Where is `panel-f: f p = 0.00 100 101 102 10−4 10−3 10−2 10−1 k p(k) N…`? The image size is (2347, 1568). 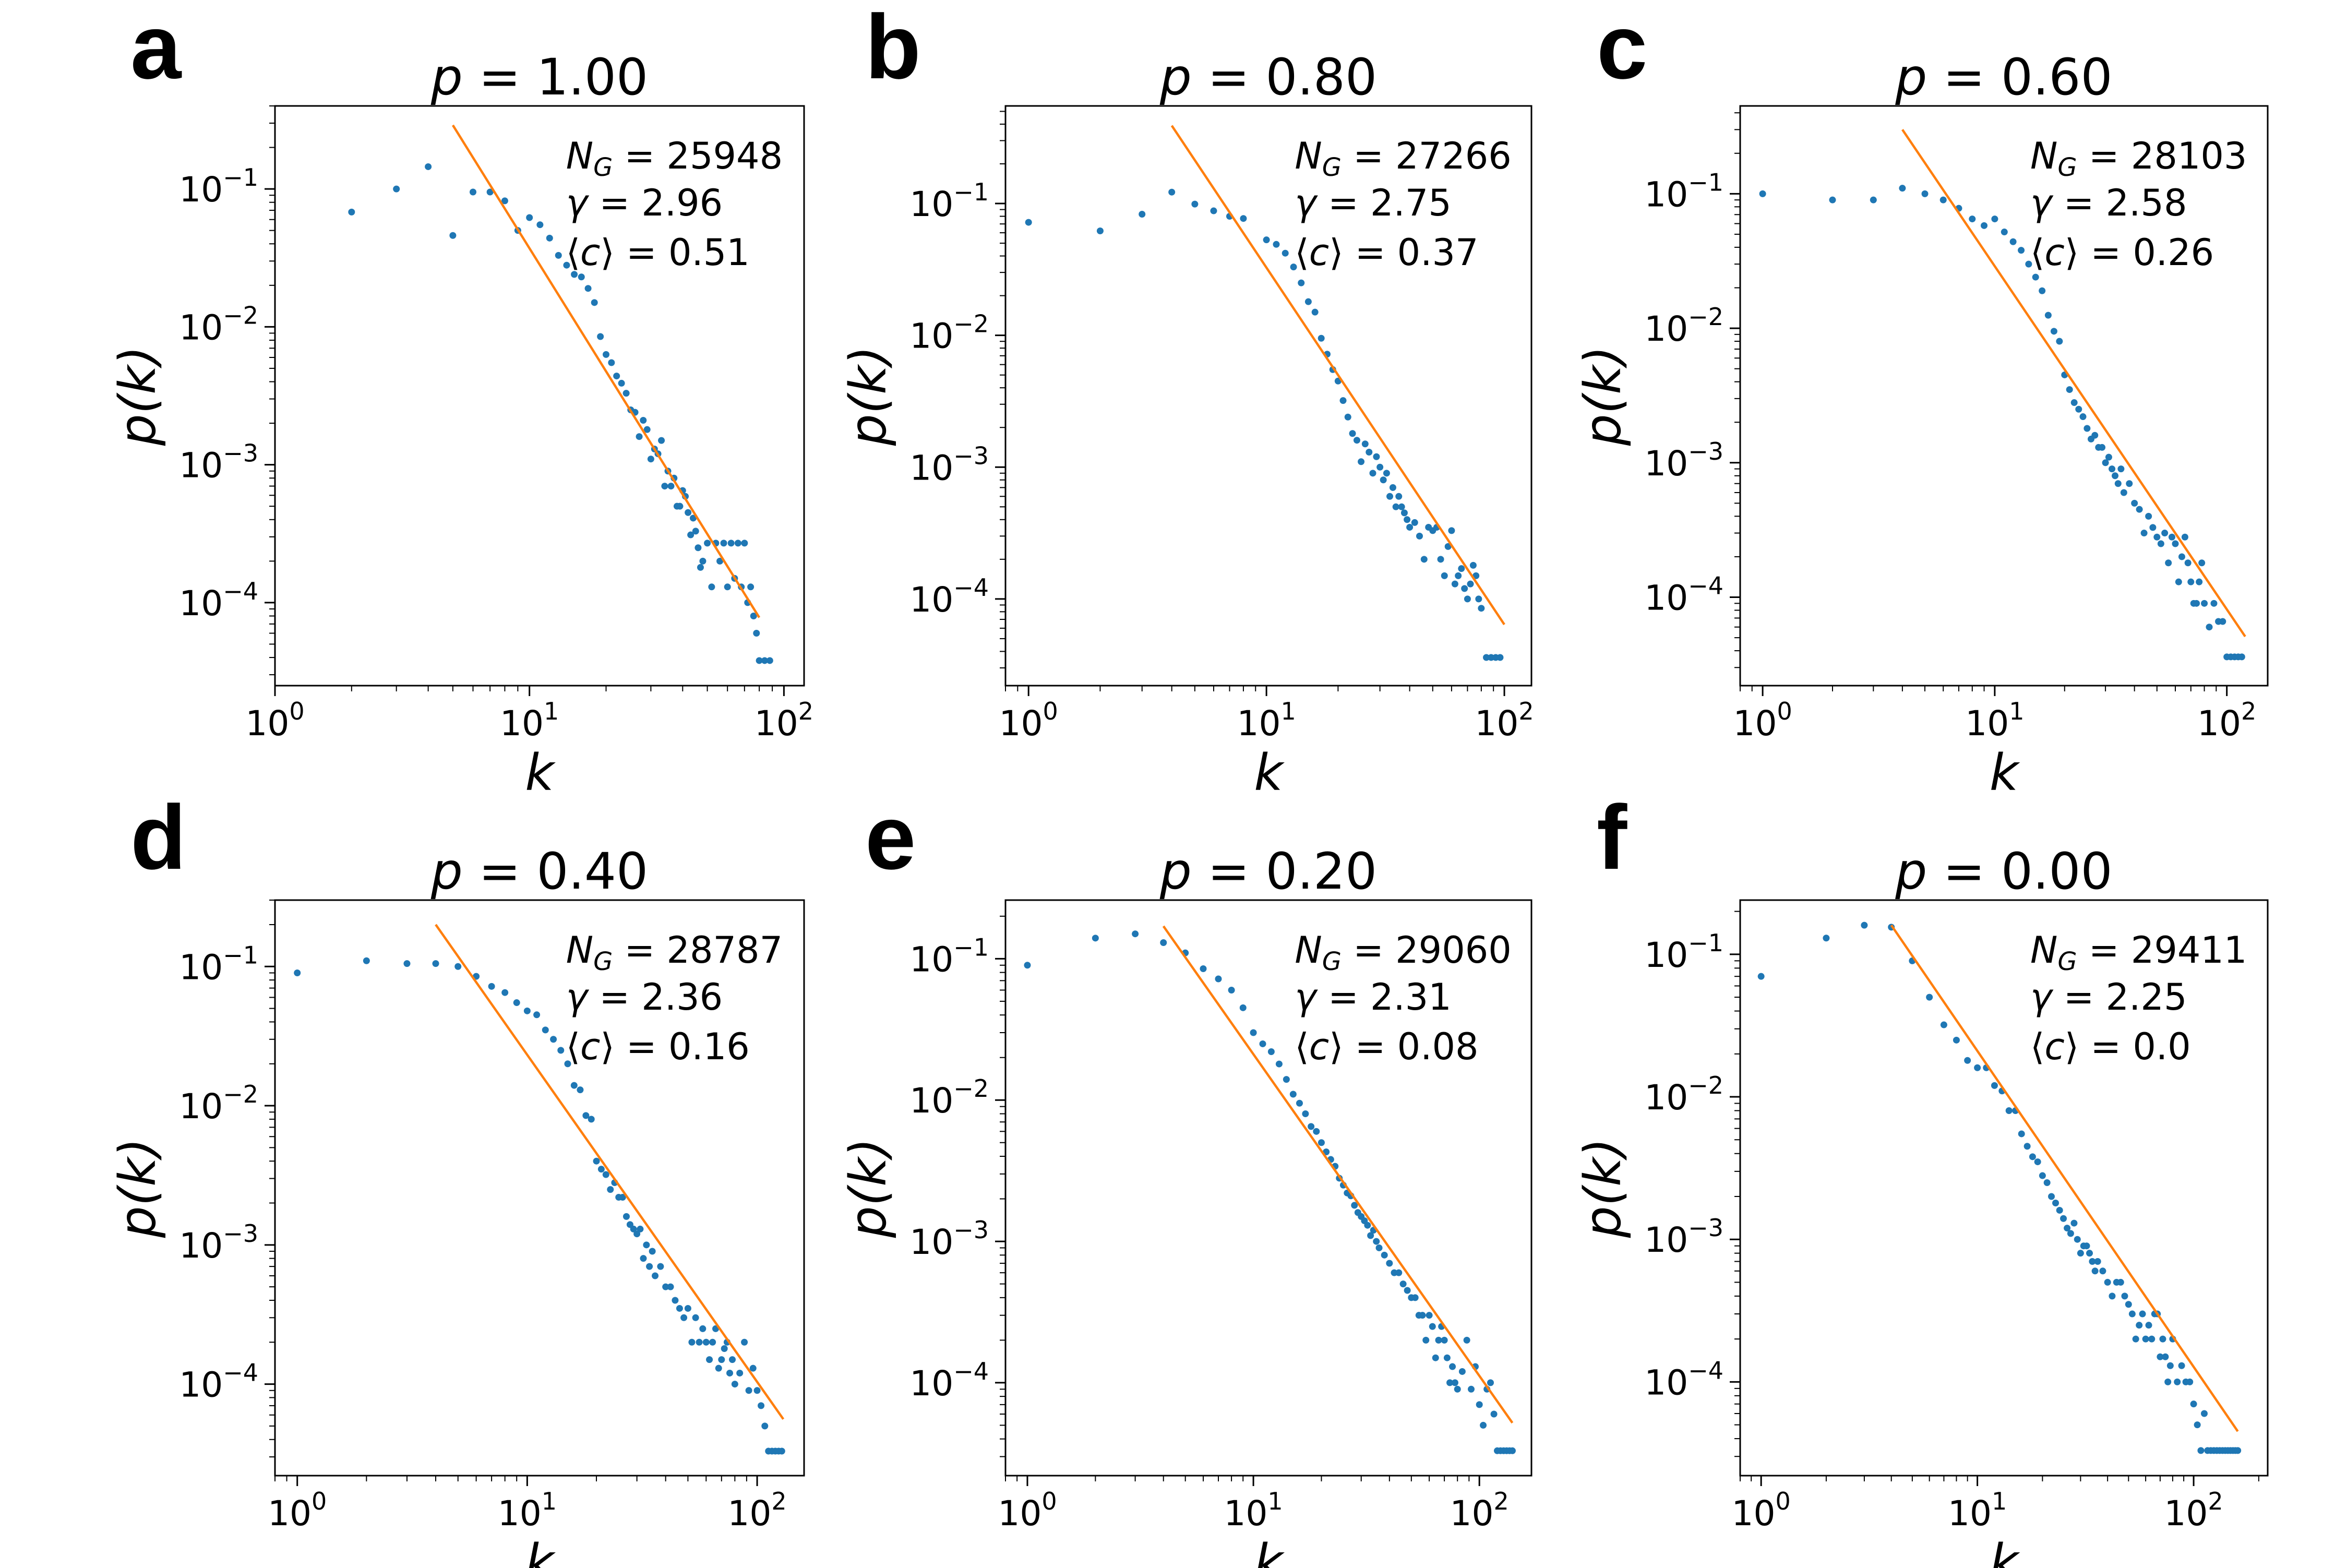
panel-f: f p = 0.00 100 101 102 10−4 10−3 10−2 10−1 k p(k) N… is located at coordinates (1921, 1177).